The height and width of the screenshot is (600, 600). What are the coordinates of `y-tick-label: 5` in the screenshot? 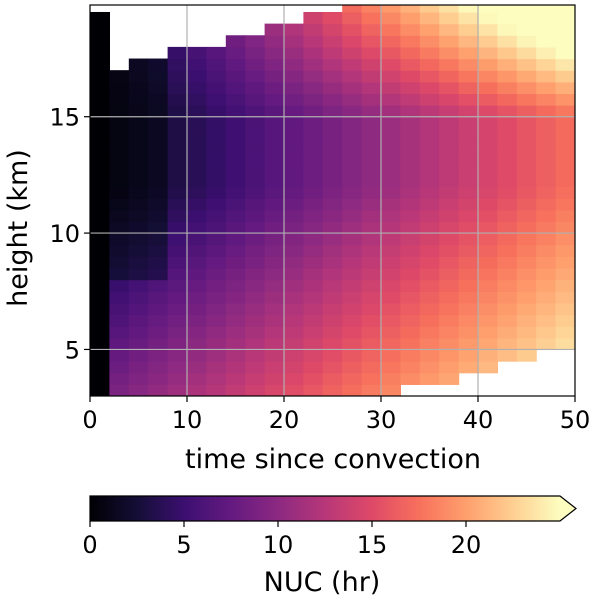 It's located at (72, 350).